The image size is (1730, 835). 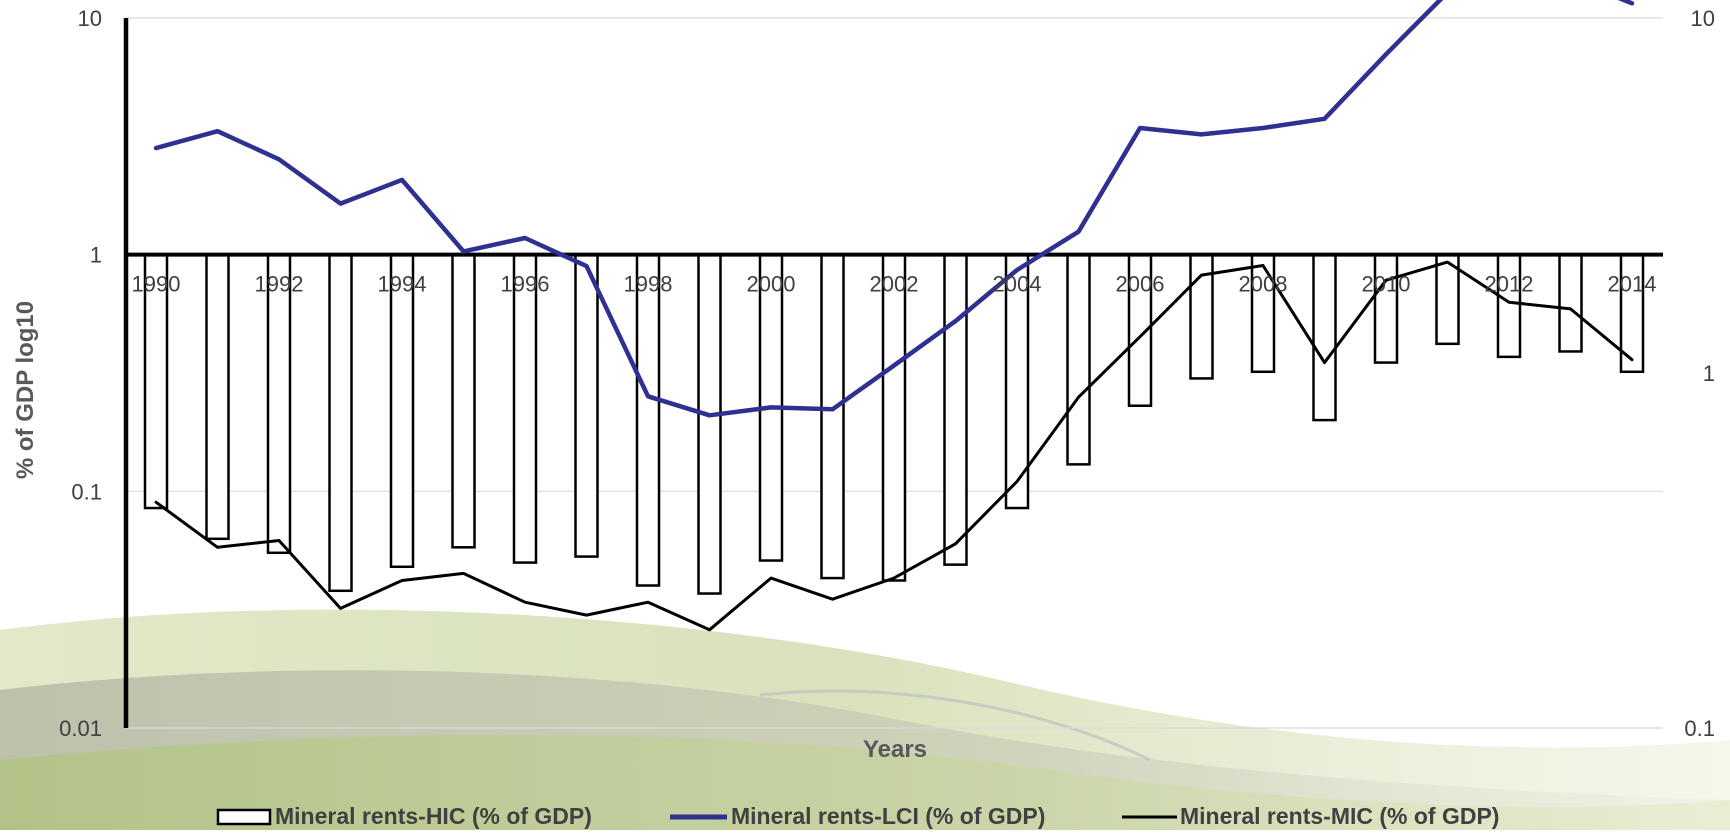 I want to click on x-tick-label: 2010, so click(x=1386, y=284).